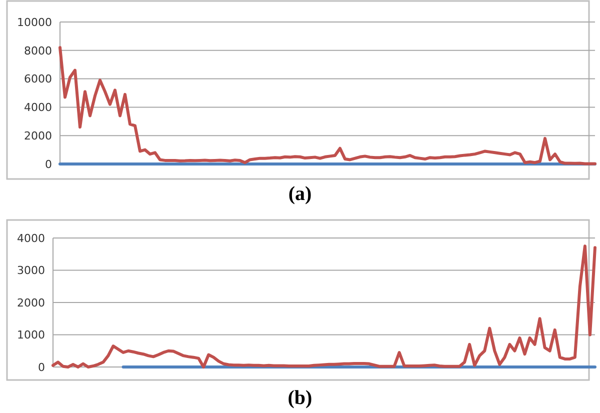 The height and width of the screenshot is (413, 600). I want to click on y-tick-label: 3000, so click(31, 271).